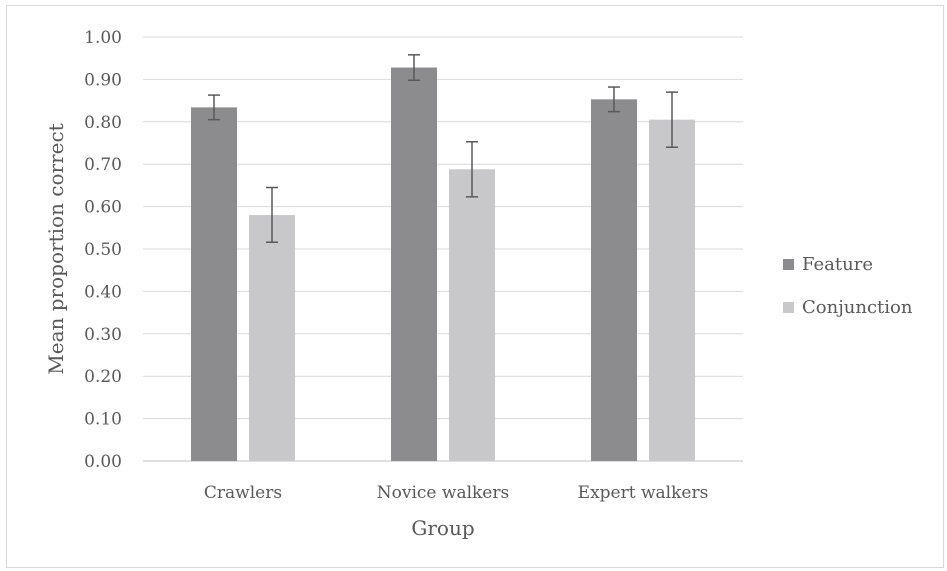  Describe the element at coordinates (103, 292) in the screenshot. I see `y-tick-label: 0.40` at that location.